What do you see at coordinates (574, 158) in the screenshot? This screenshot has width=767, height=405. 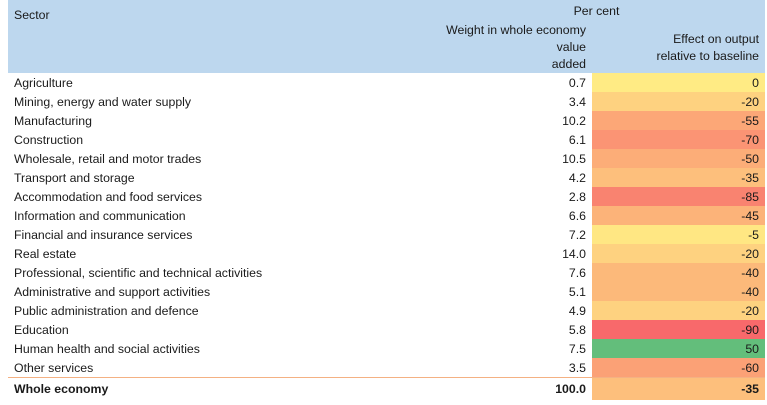 I see `weight-cell: 10.5` at bounding box center [574, 158].